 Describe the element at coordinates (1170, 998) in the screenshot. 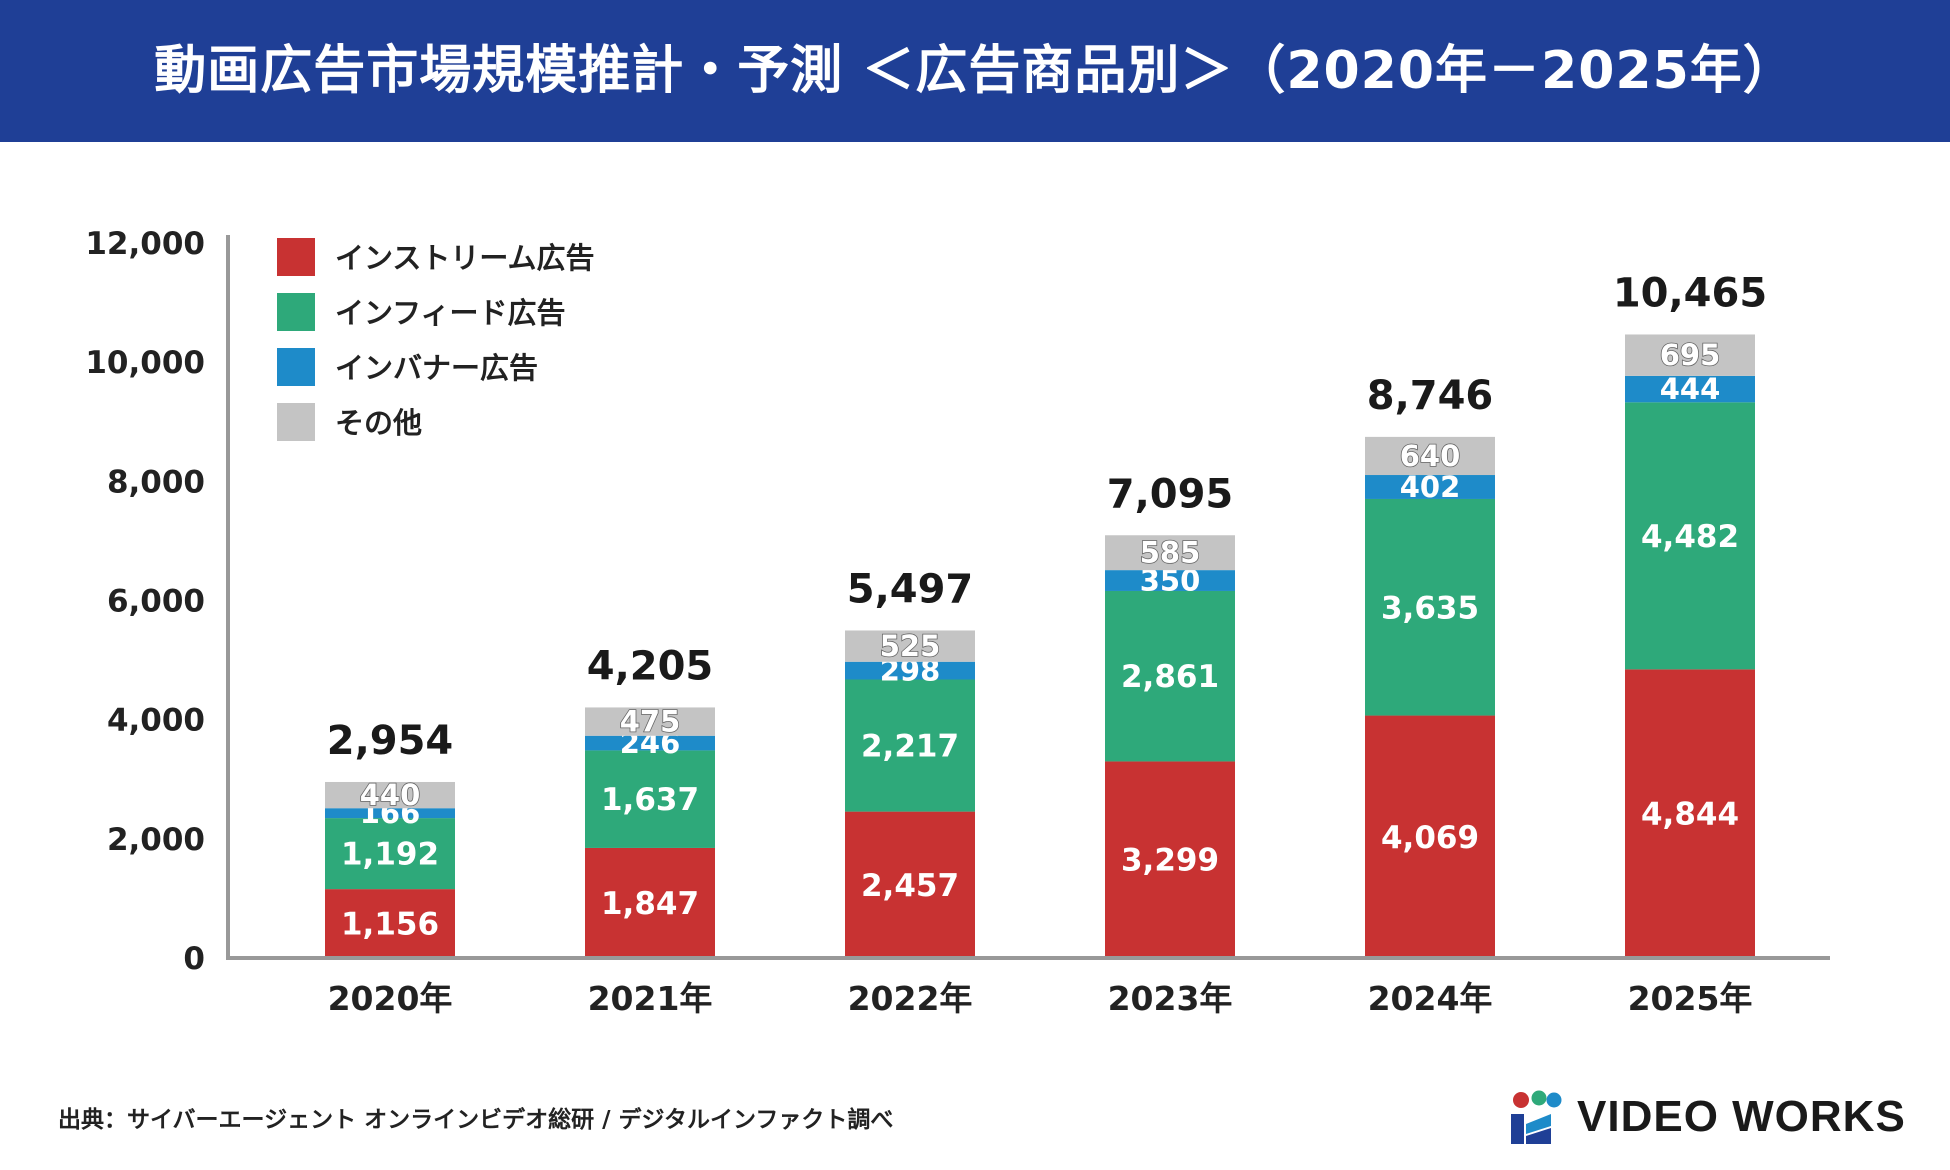

I see `x-category-label: 2023年` at that location.